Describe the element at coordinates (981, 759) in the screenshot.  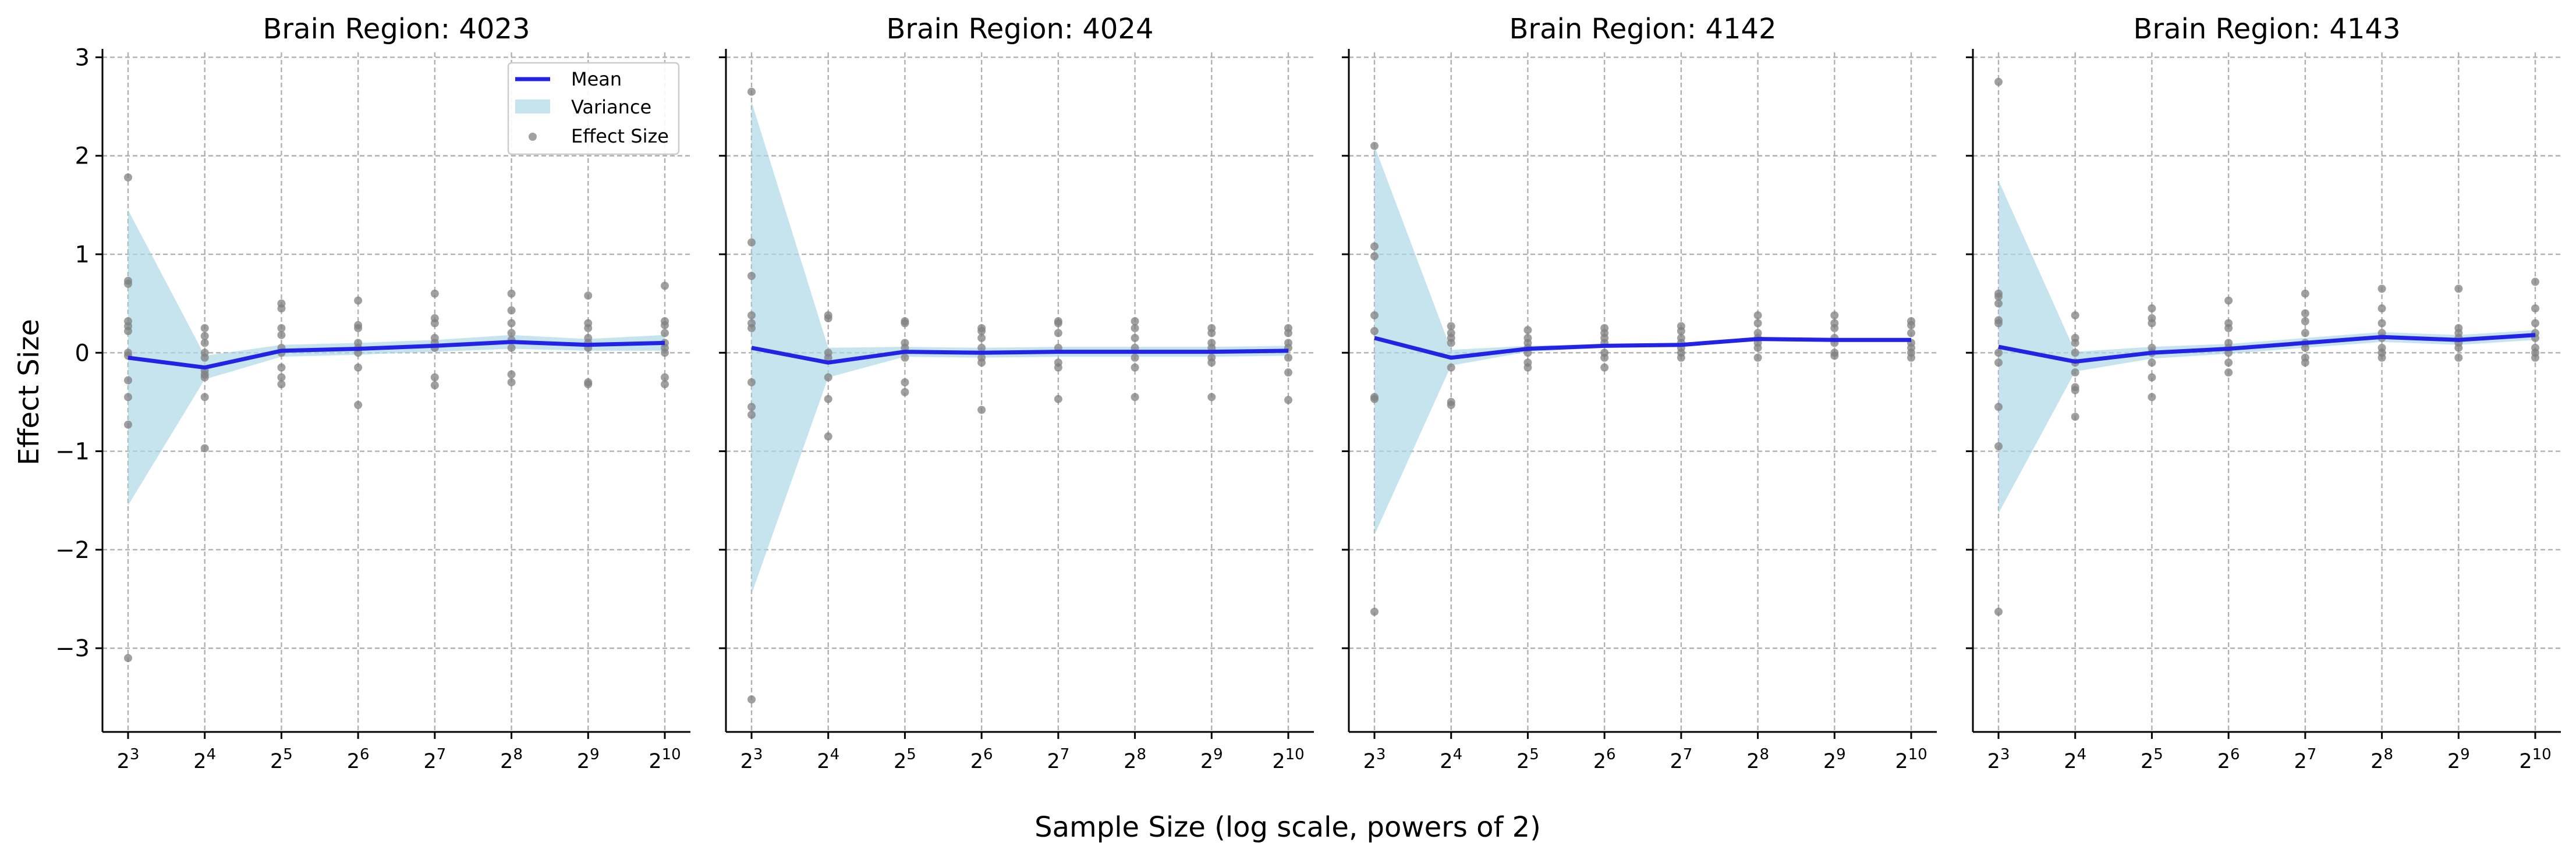
I see `x-tick-label: 26` at that location.